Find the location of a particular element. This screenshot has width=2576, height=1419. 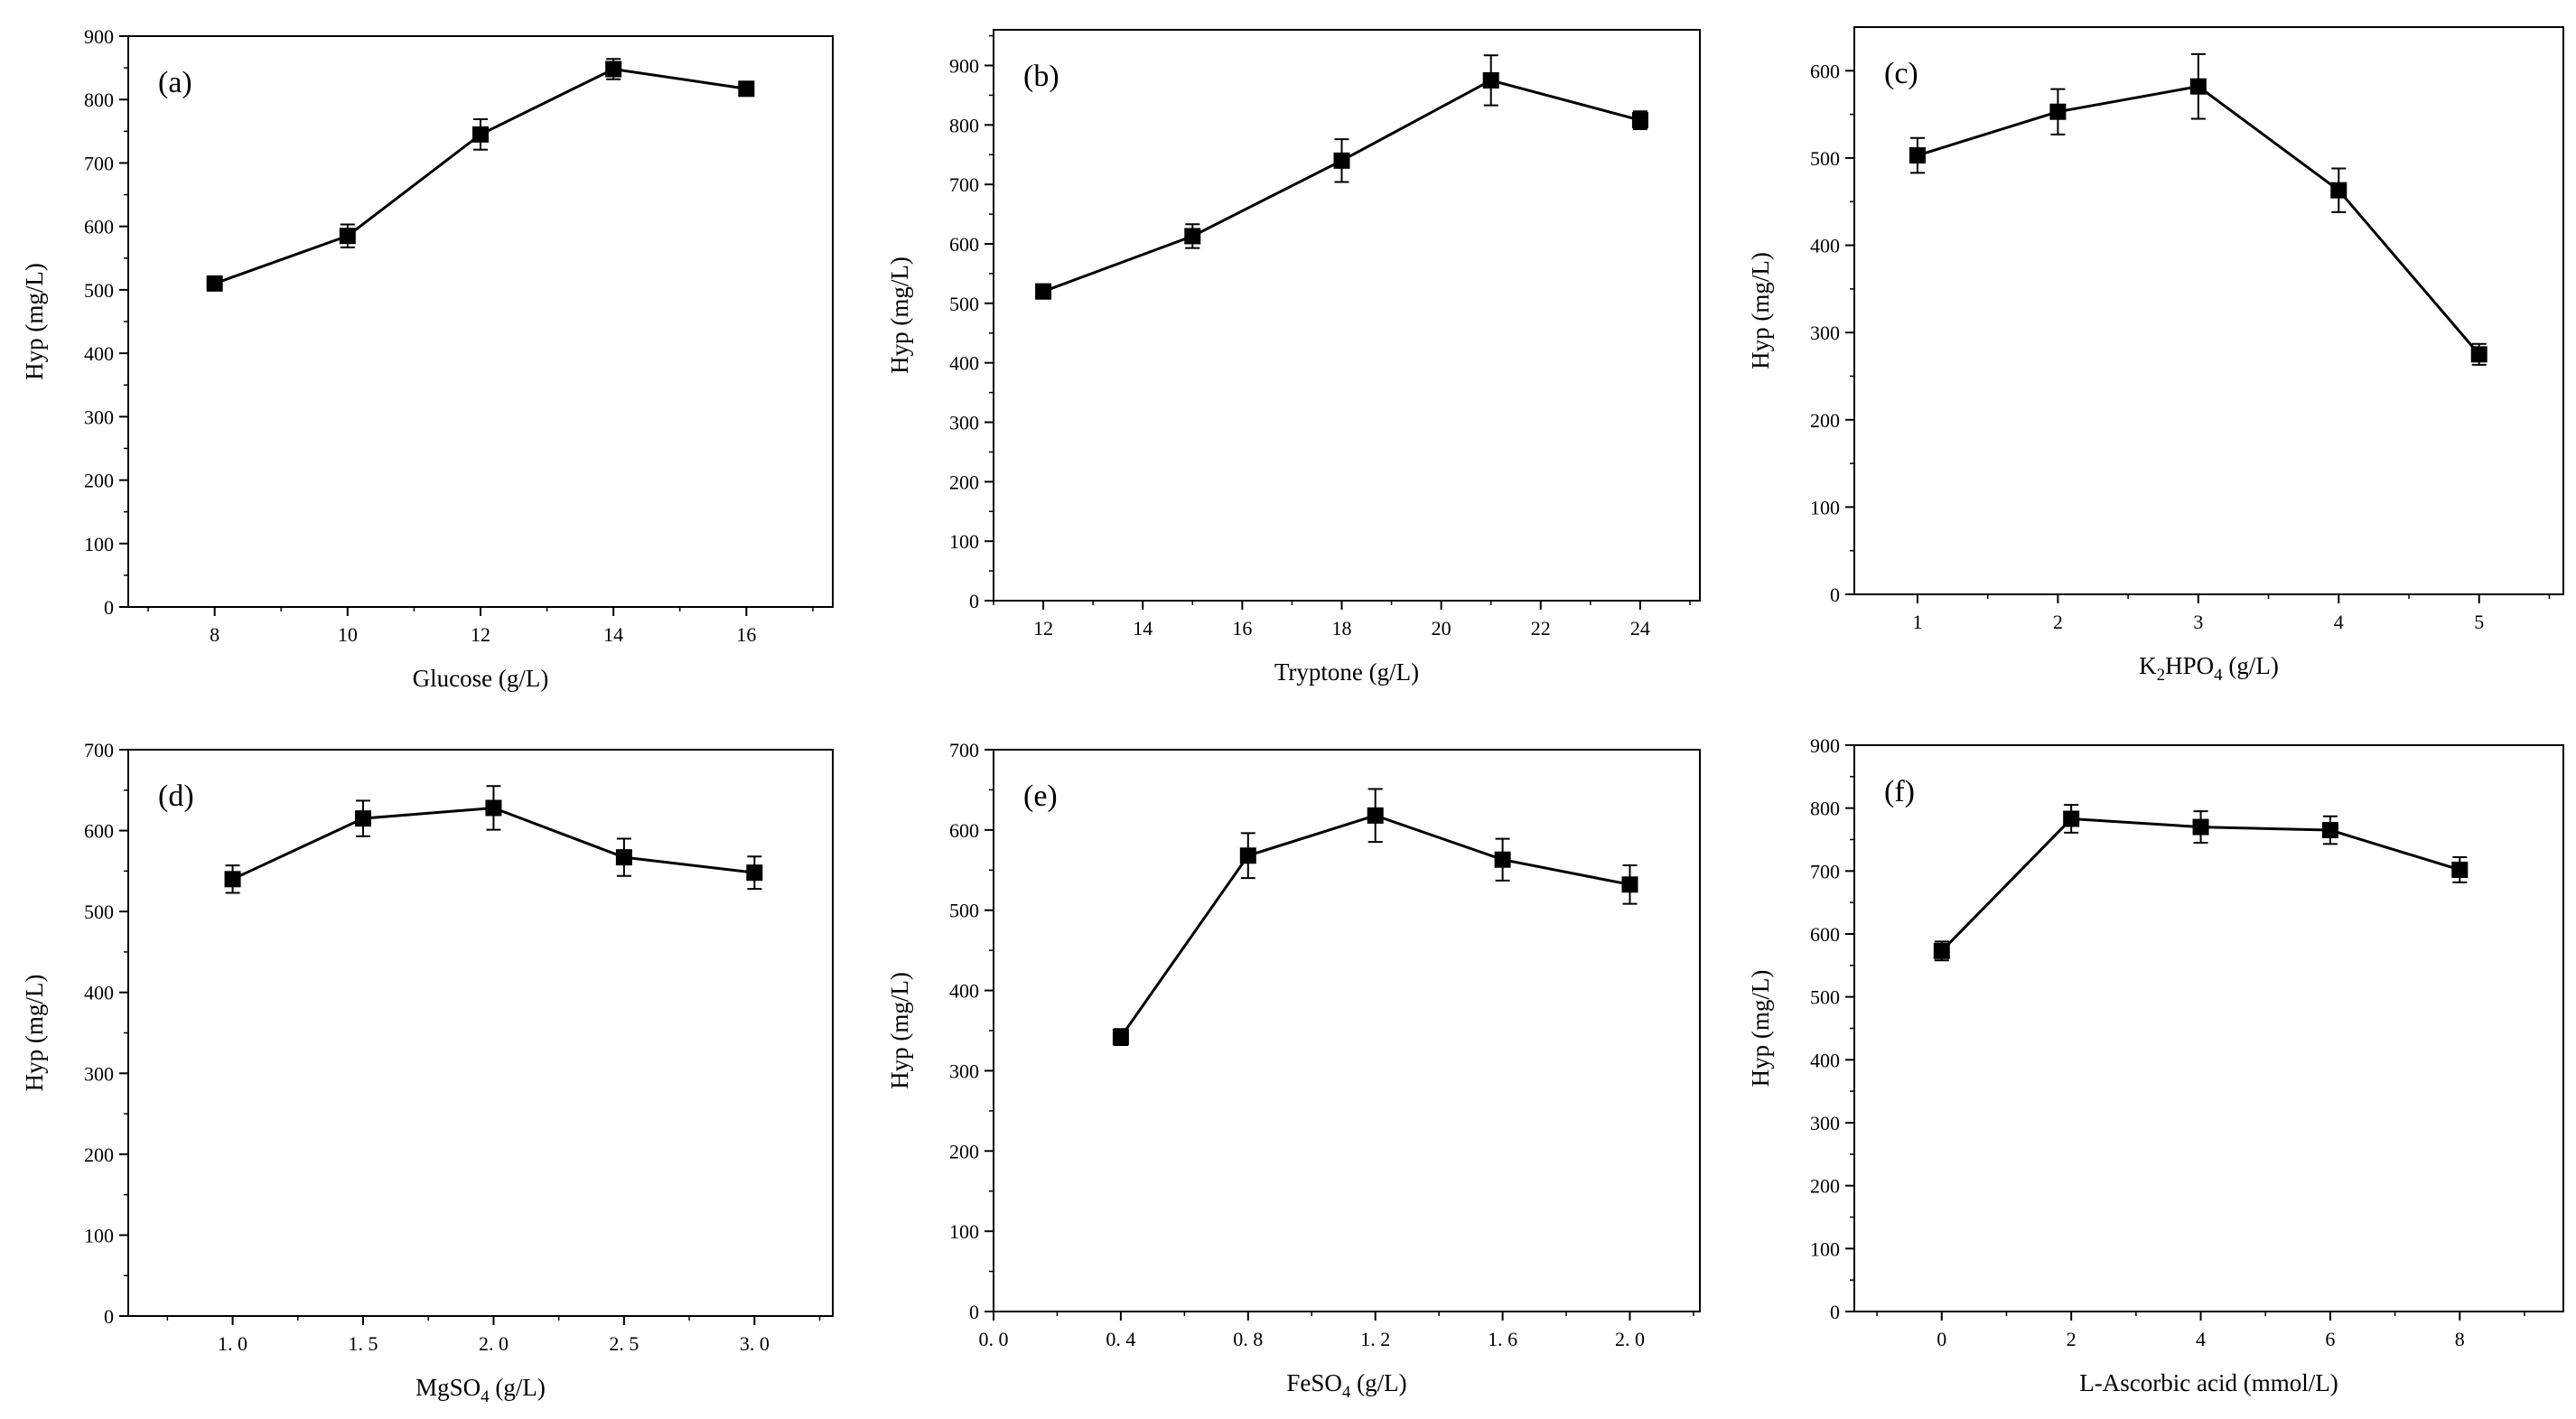

x-tick-label: 24 is located at coordinates (1640, 628).